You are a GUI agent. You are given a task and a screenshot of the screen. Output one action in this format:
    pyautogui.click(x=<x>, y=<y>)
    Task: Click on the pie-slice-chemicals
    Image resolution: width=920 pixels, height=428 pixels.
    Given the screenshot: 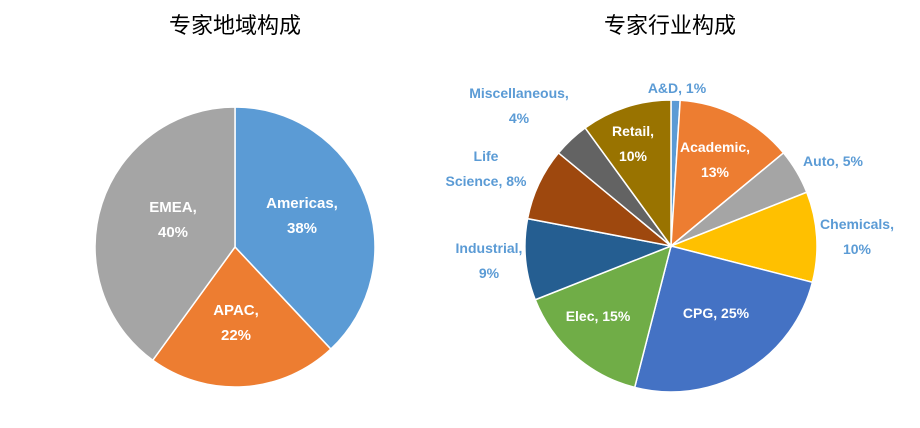 What is the action you would take?
    pyautogui.click(x=743, y=237)
    